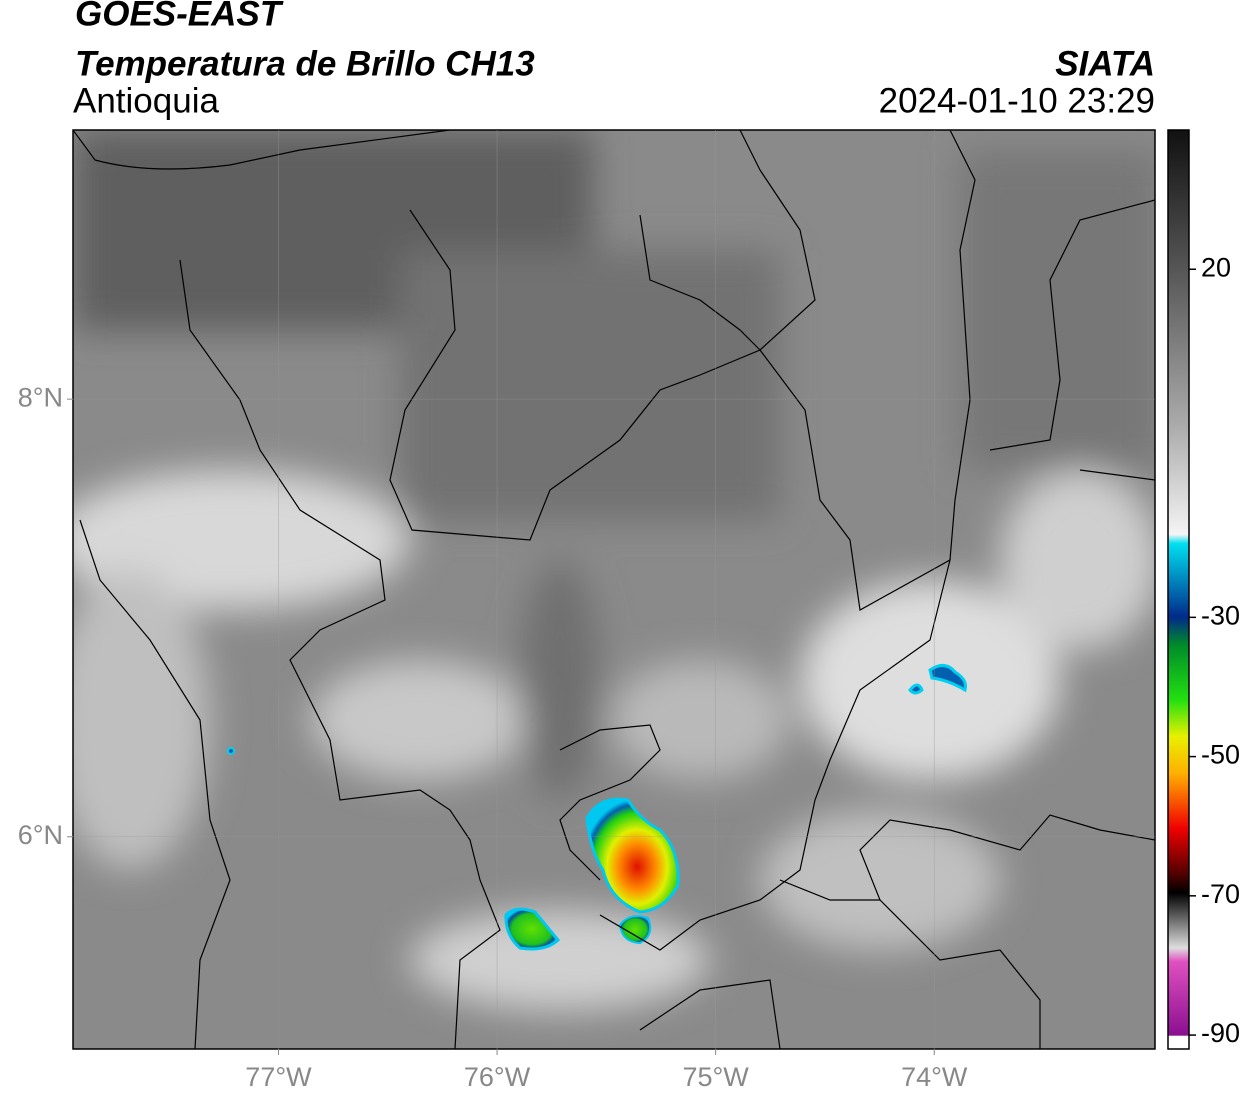  Describe the element at coordinates (1220, 615) in the screenshot. I see `colorbar-tick-label: -30` at that location.